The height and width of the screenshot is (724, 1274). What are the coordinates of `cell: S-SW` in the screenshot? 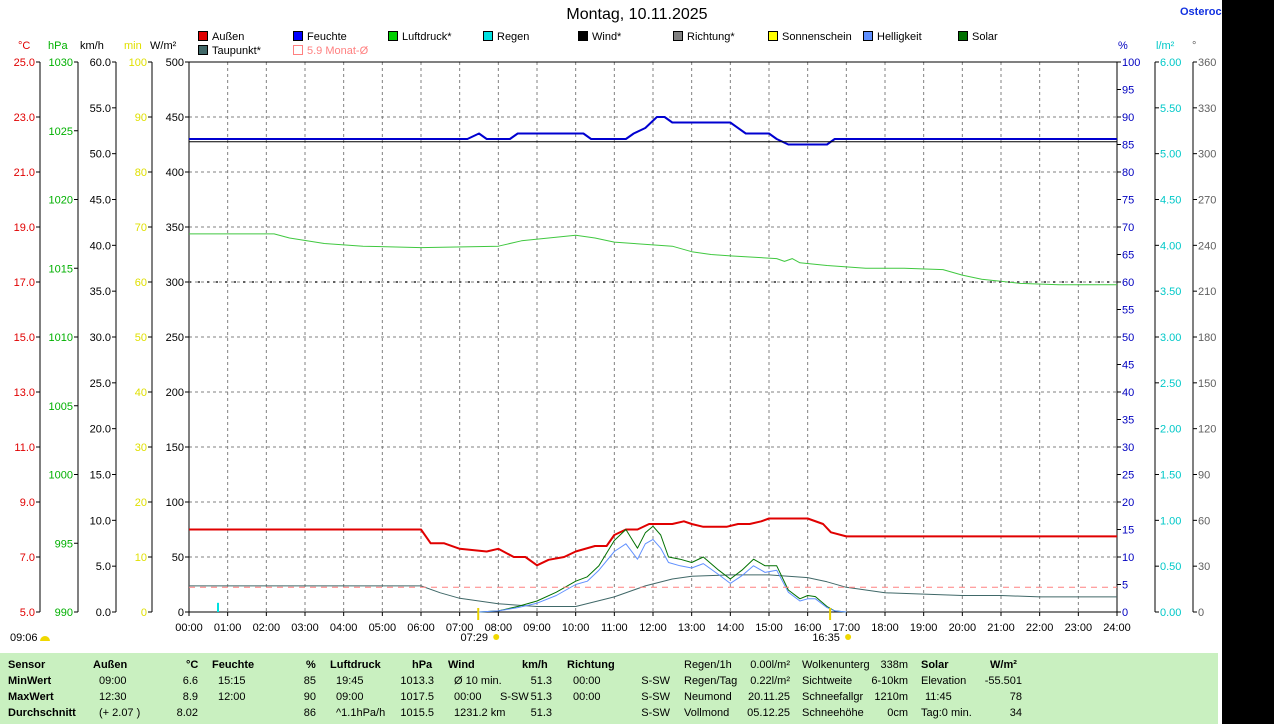 It's located at (655, 713).